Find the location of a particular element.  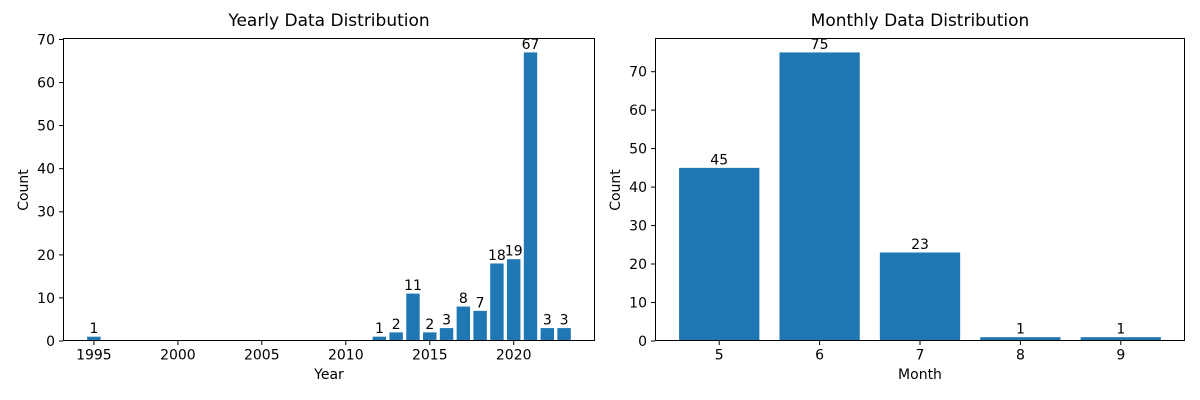

x-tick-label: 2020 is located at coordinates (514, 356).